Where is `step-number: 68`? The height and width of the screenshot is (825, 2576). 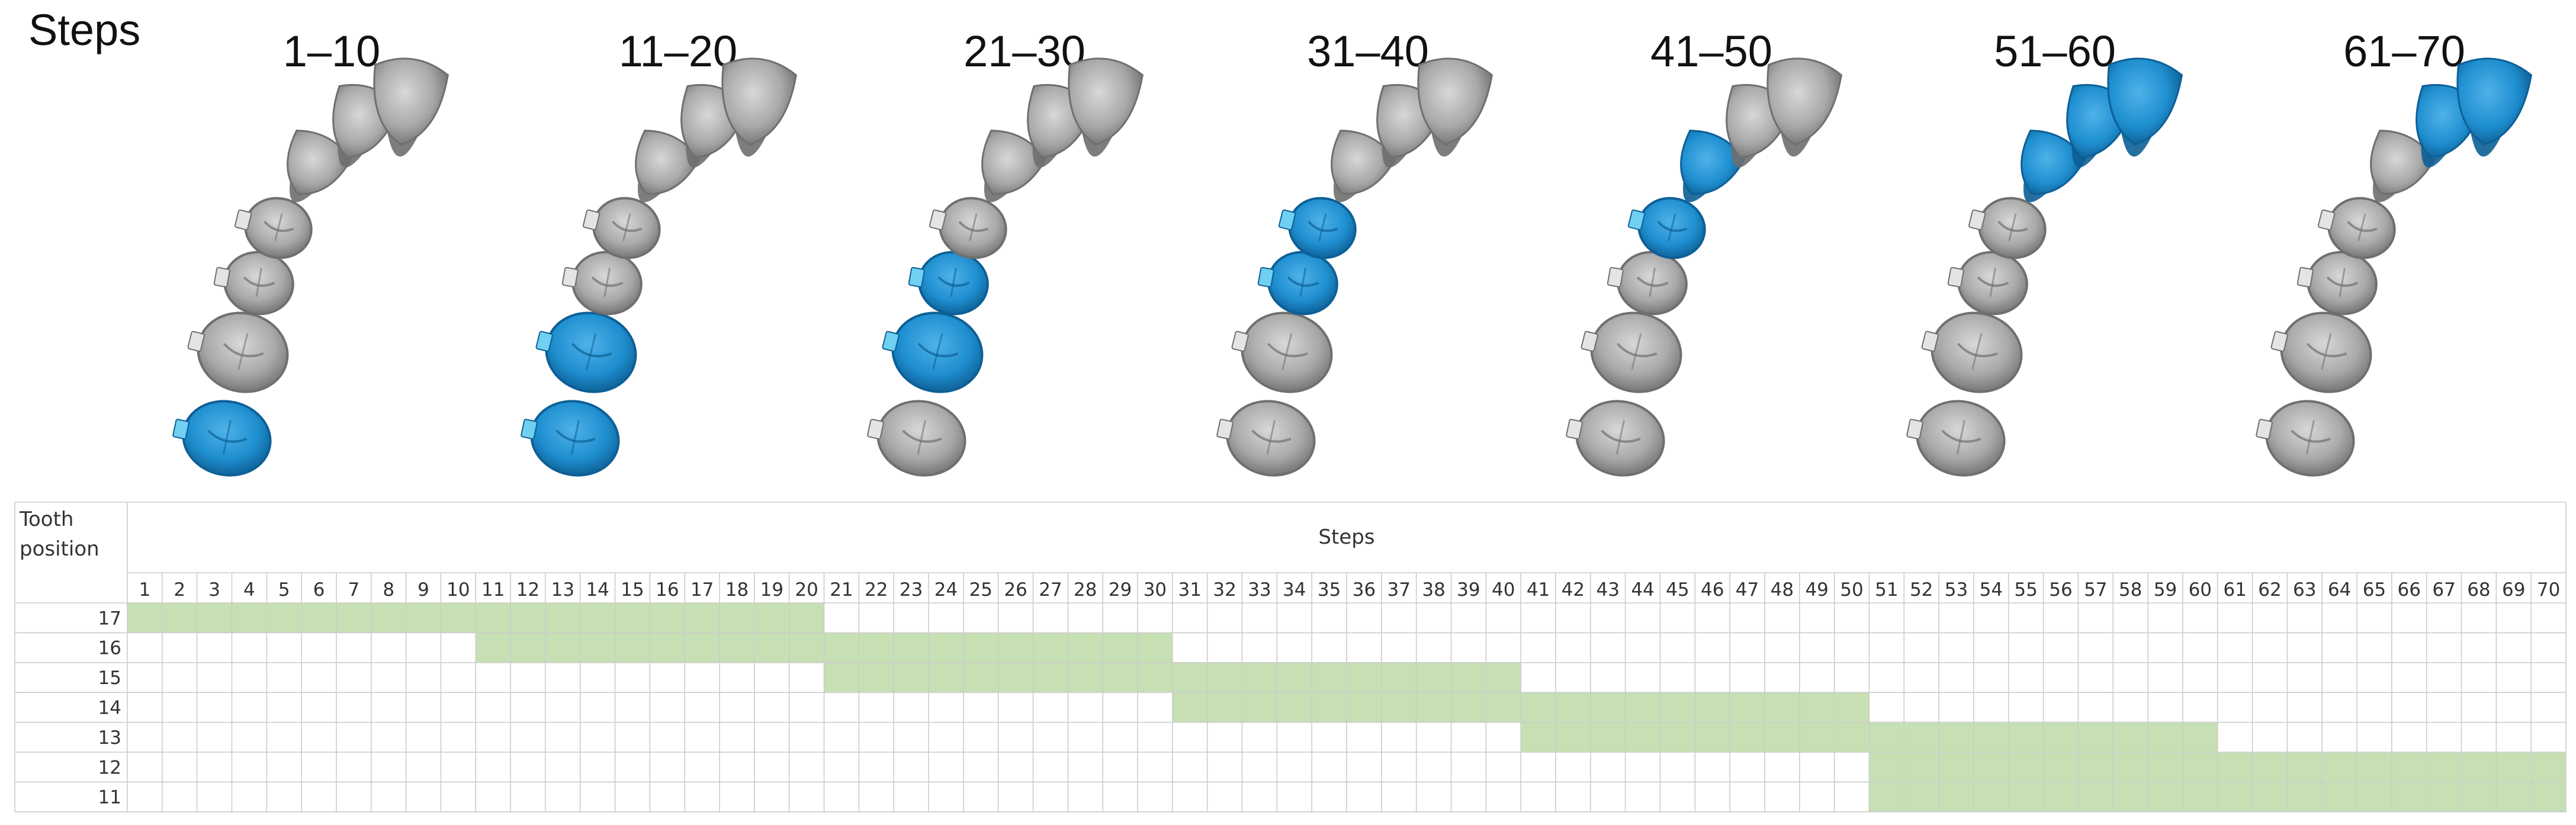
step-number: 68 is located at coordinates (2478, 590).